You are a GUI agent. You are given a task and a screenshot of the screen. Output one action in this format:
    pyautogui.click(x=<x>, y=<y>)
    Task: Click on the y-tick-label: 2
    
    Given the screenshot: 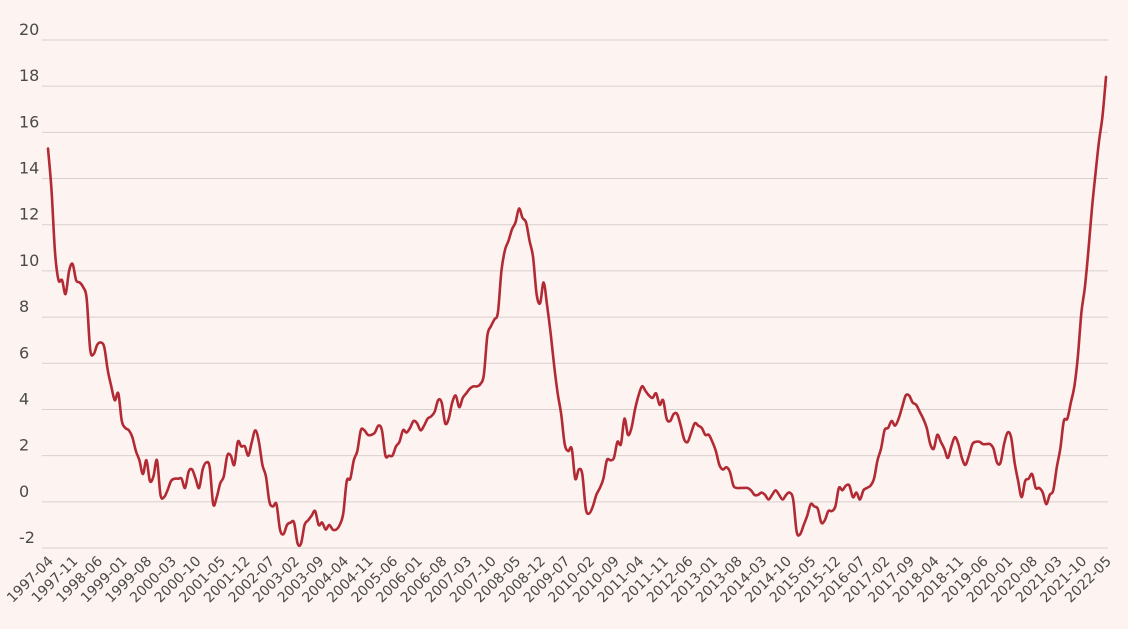 What is the action you would take?
    pyautogui.click(x=24, y=445)
    